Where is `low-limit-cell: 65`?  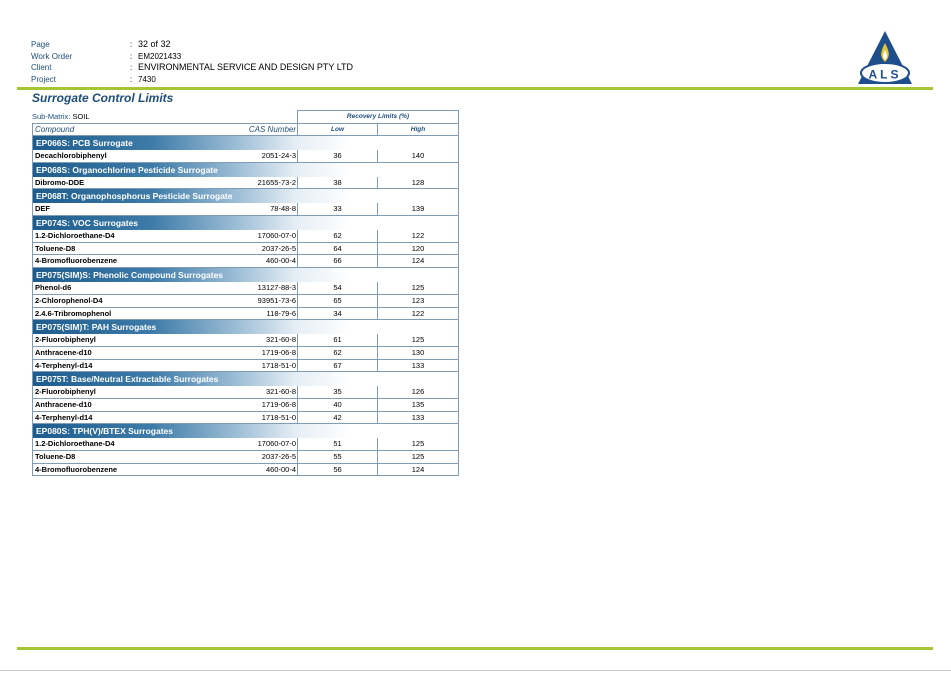
low-limit-cell: 65 is located at coordinates (337, 300).